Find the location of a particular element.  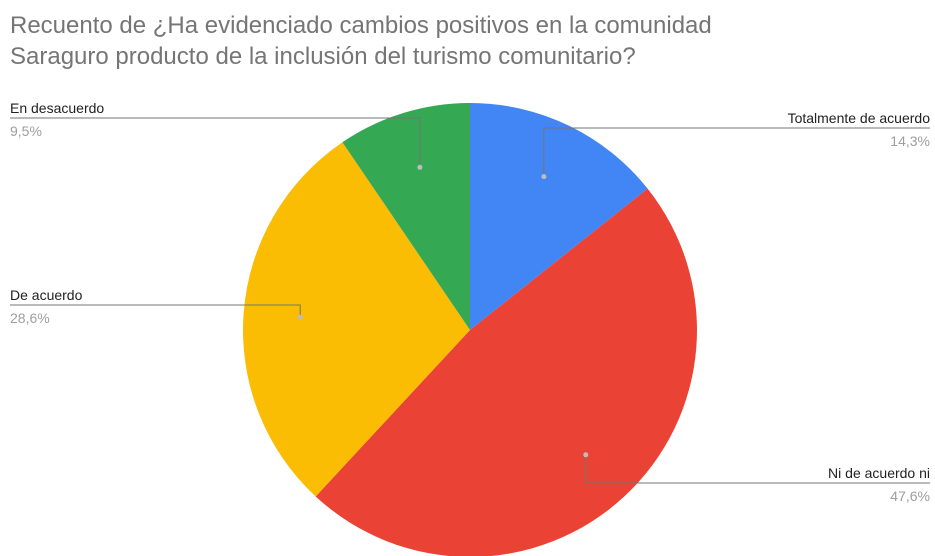

slice-label-totalmente-de-acuerdo: Totalmente de acuerdo is located at coordinates (859, 118).